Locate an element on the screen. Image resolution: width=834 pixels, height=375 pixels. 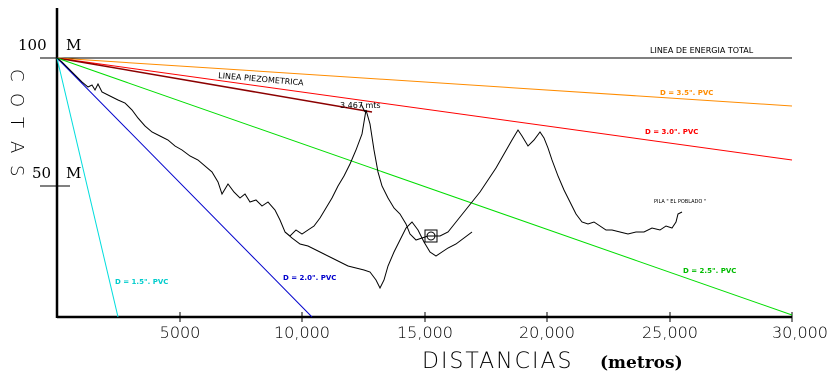
label-pila: PILA " EL POBLADO " is located at coordinates (680, 202).